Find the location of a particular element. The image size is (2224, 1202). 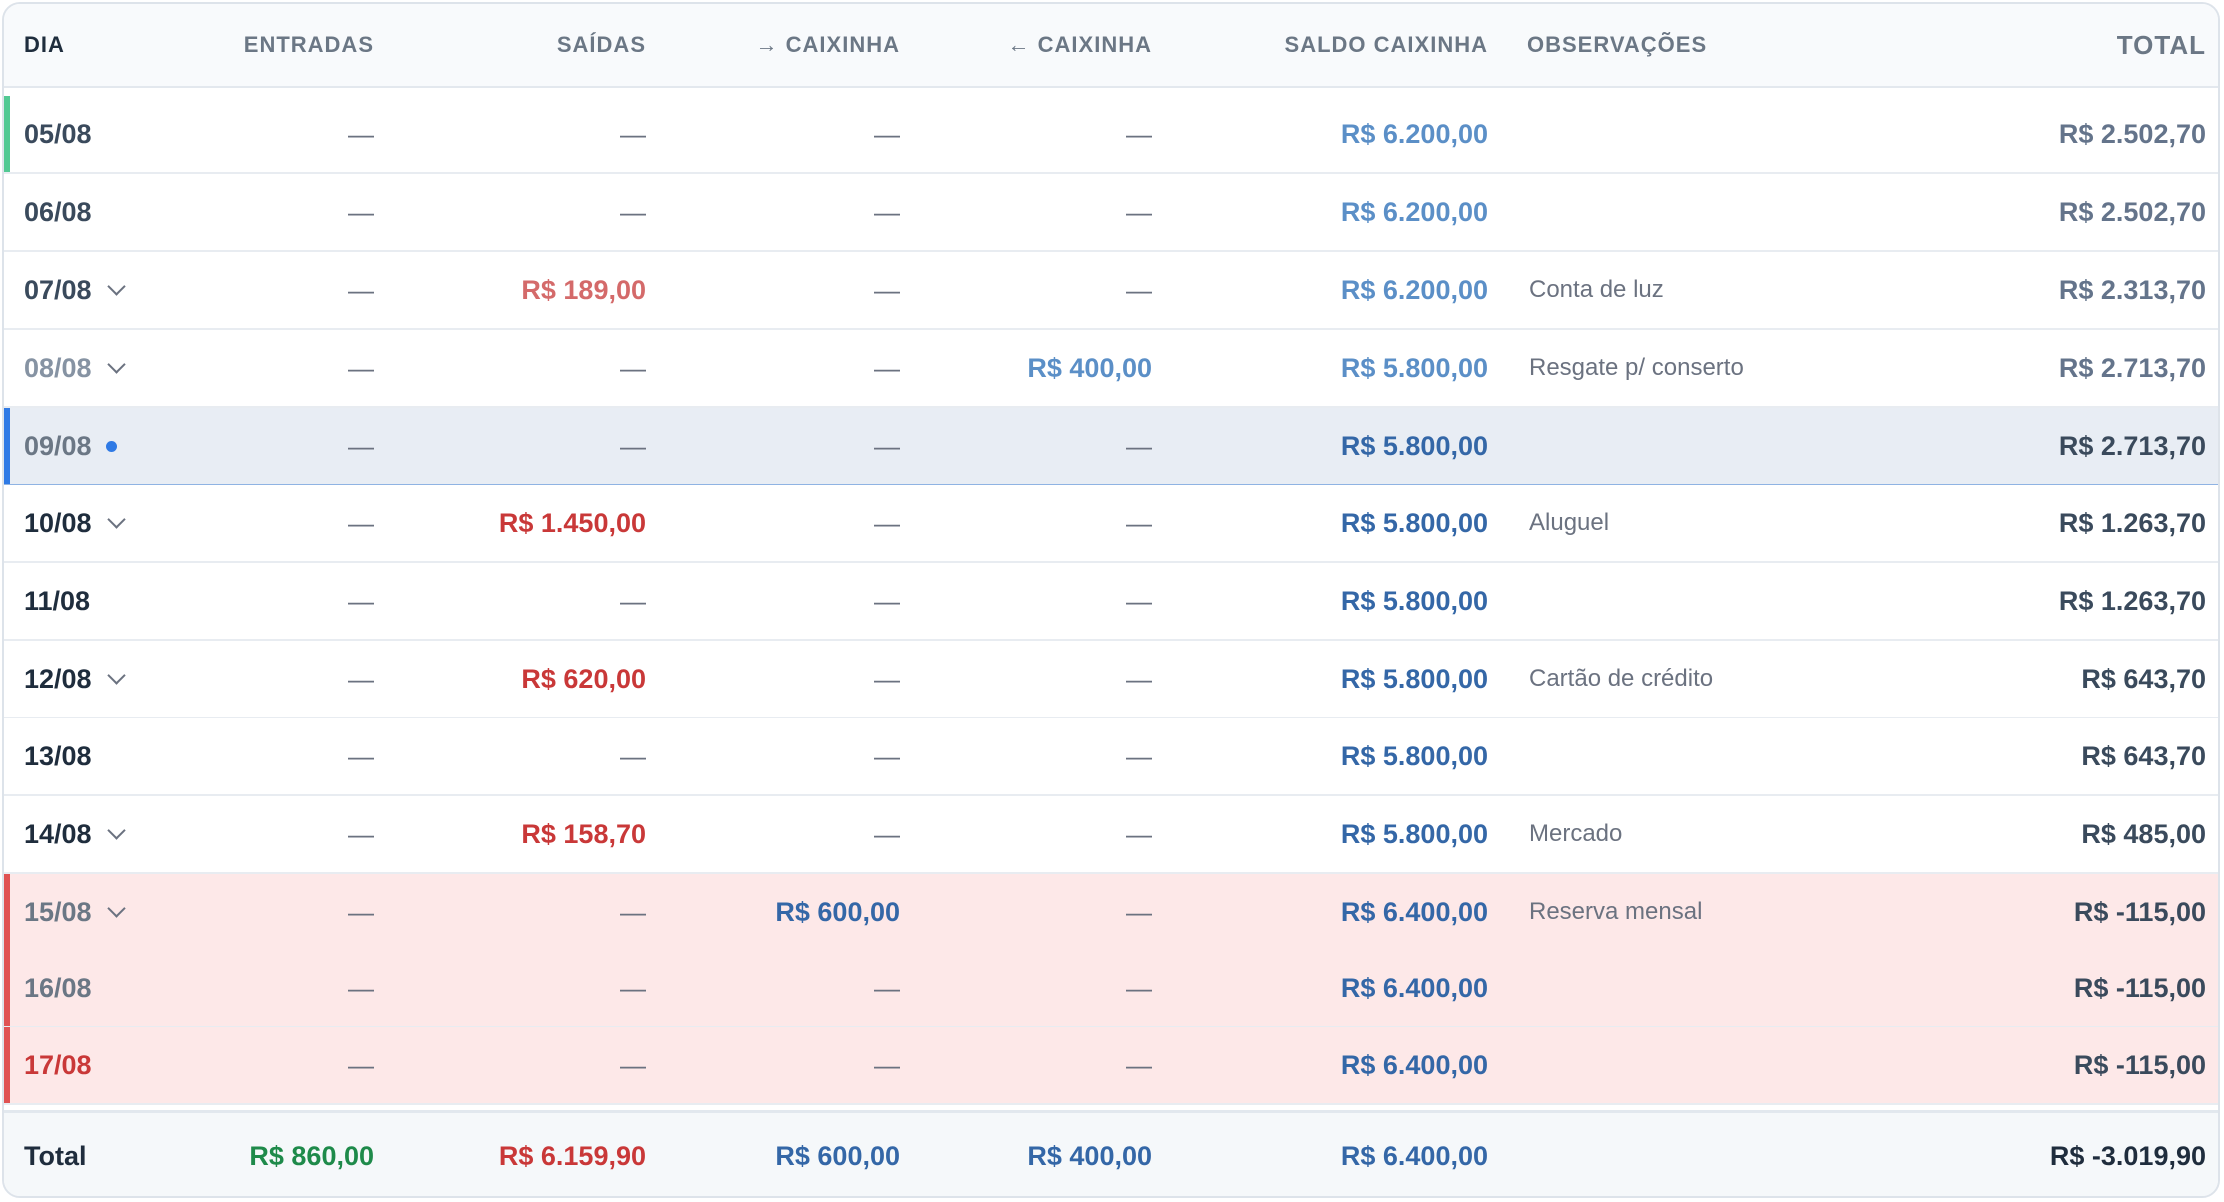

row-day-label: 12/08 is located at coordinates (58, 678).